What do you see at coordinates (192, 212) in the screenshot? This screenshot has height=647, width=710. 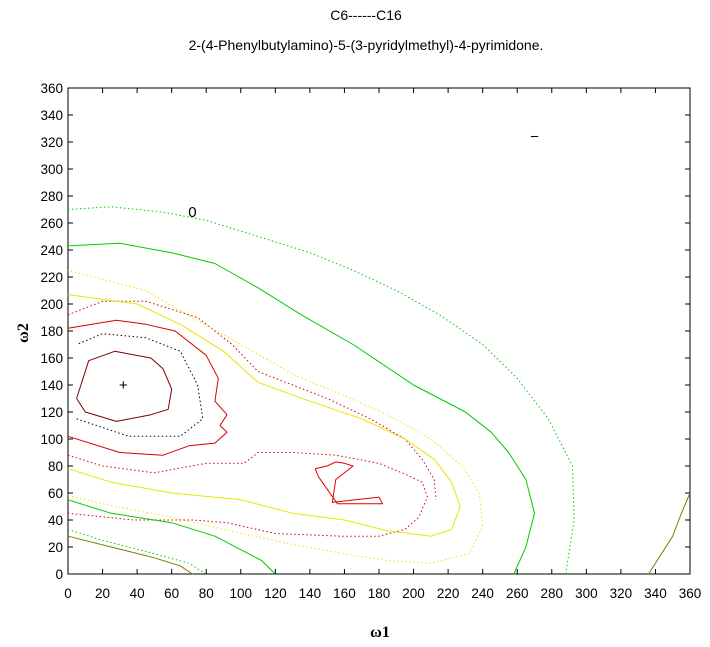 I see `contour-annotation-1: 0` at bounding box center [192, 212].